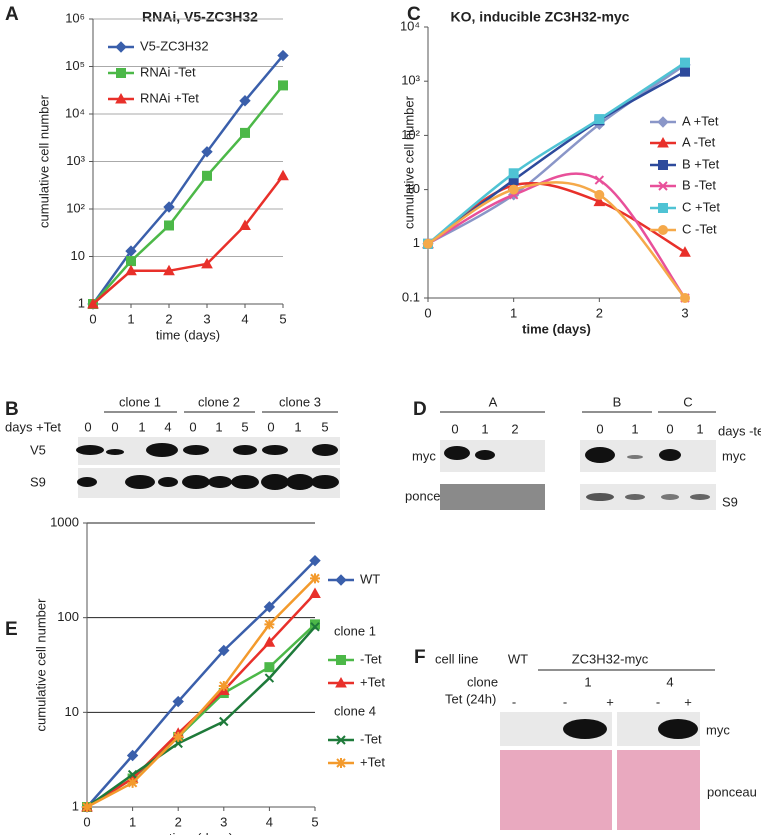  What do you see at coordinates (72, 711) in the screenshot?
I see `y-tick-label: 10` at bounding box center [72, 711].